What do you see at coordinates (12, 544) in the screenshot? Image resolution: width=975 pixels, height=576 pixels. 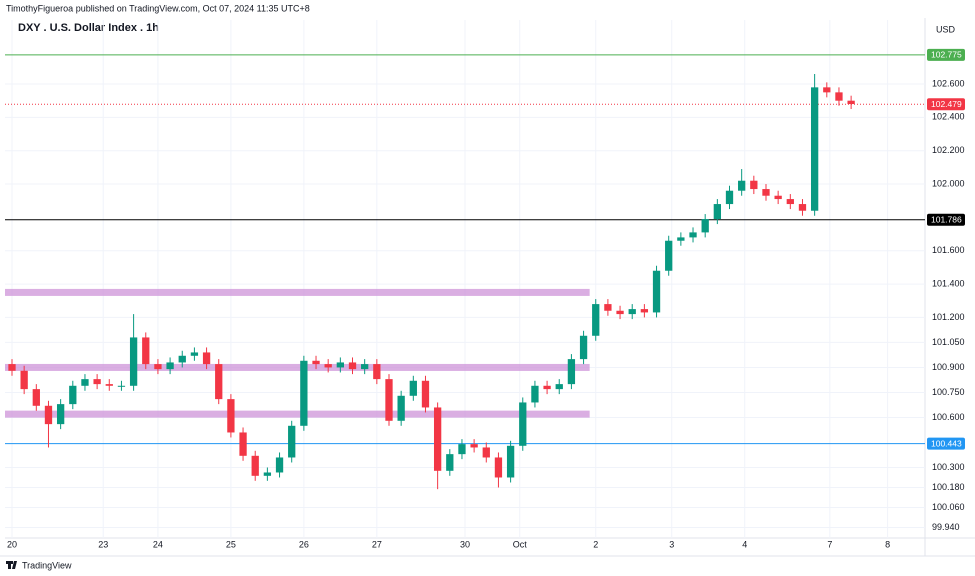 I see `x-tick-label: 20` at bounding box center [12, 544].